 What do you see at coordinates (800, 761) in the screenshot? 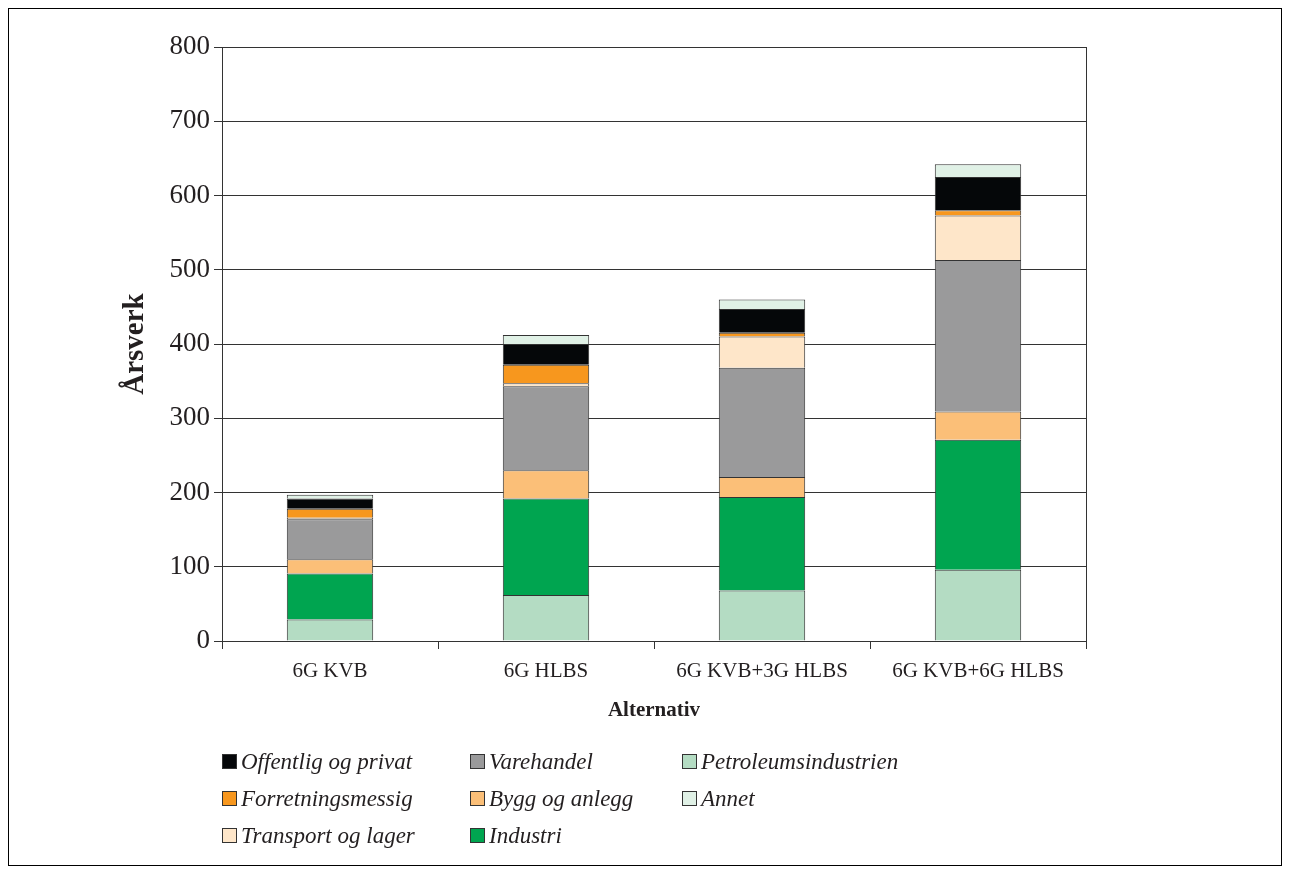
I see `legend-label: Petroleumsindustrien` at bounding box center [800, 761].